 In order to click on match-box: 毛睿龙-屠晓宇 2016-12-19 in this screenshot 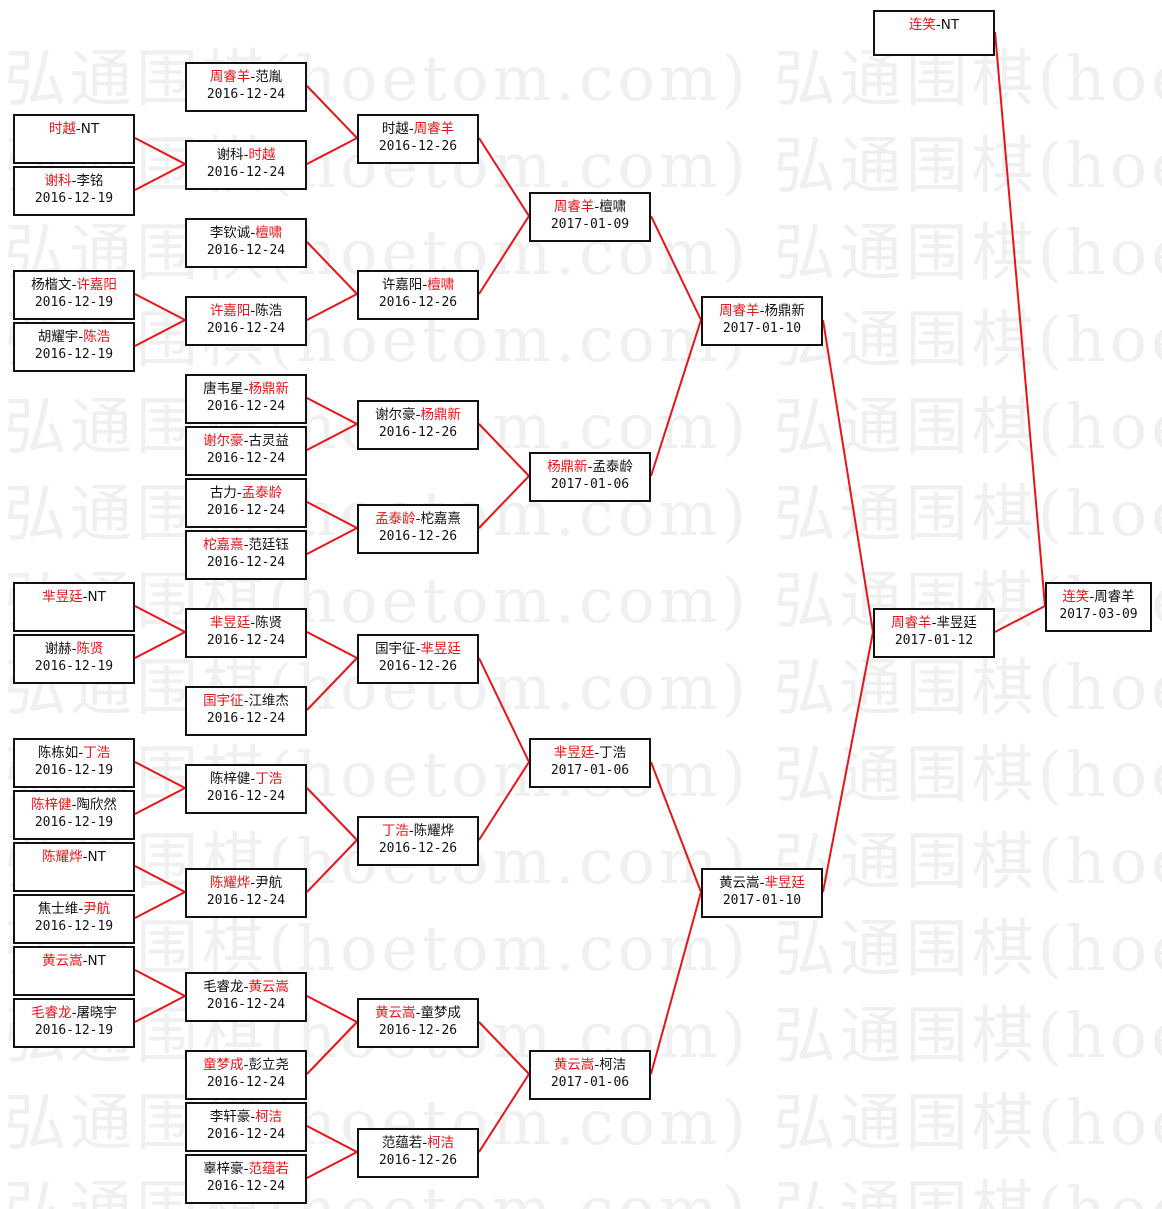, I will do `click(74, 1023)`.